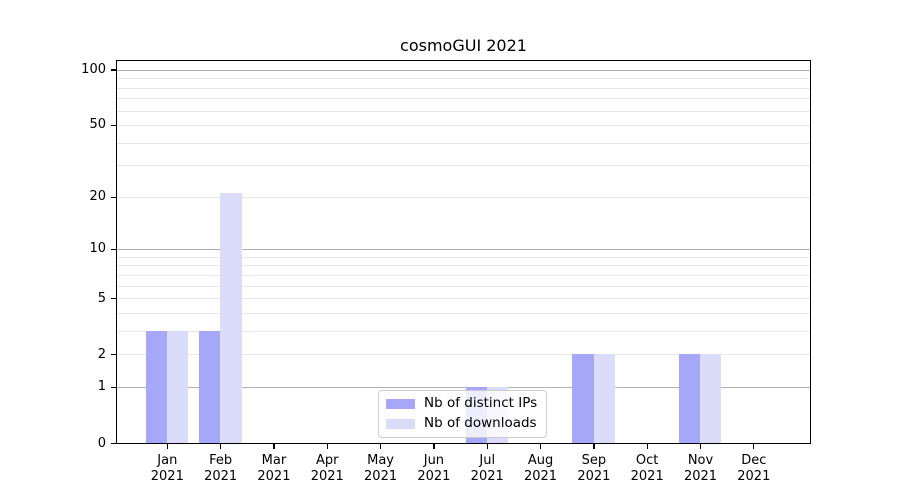 The width and height of the screenshot is (900, 500). What do you see at coordinates (594, 468) in the screenshot?
I see `x-tick-label: Sep 2021` at bounding box center [594, 468].